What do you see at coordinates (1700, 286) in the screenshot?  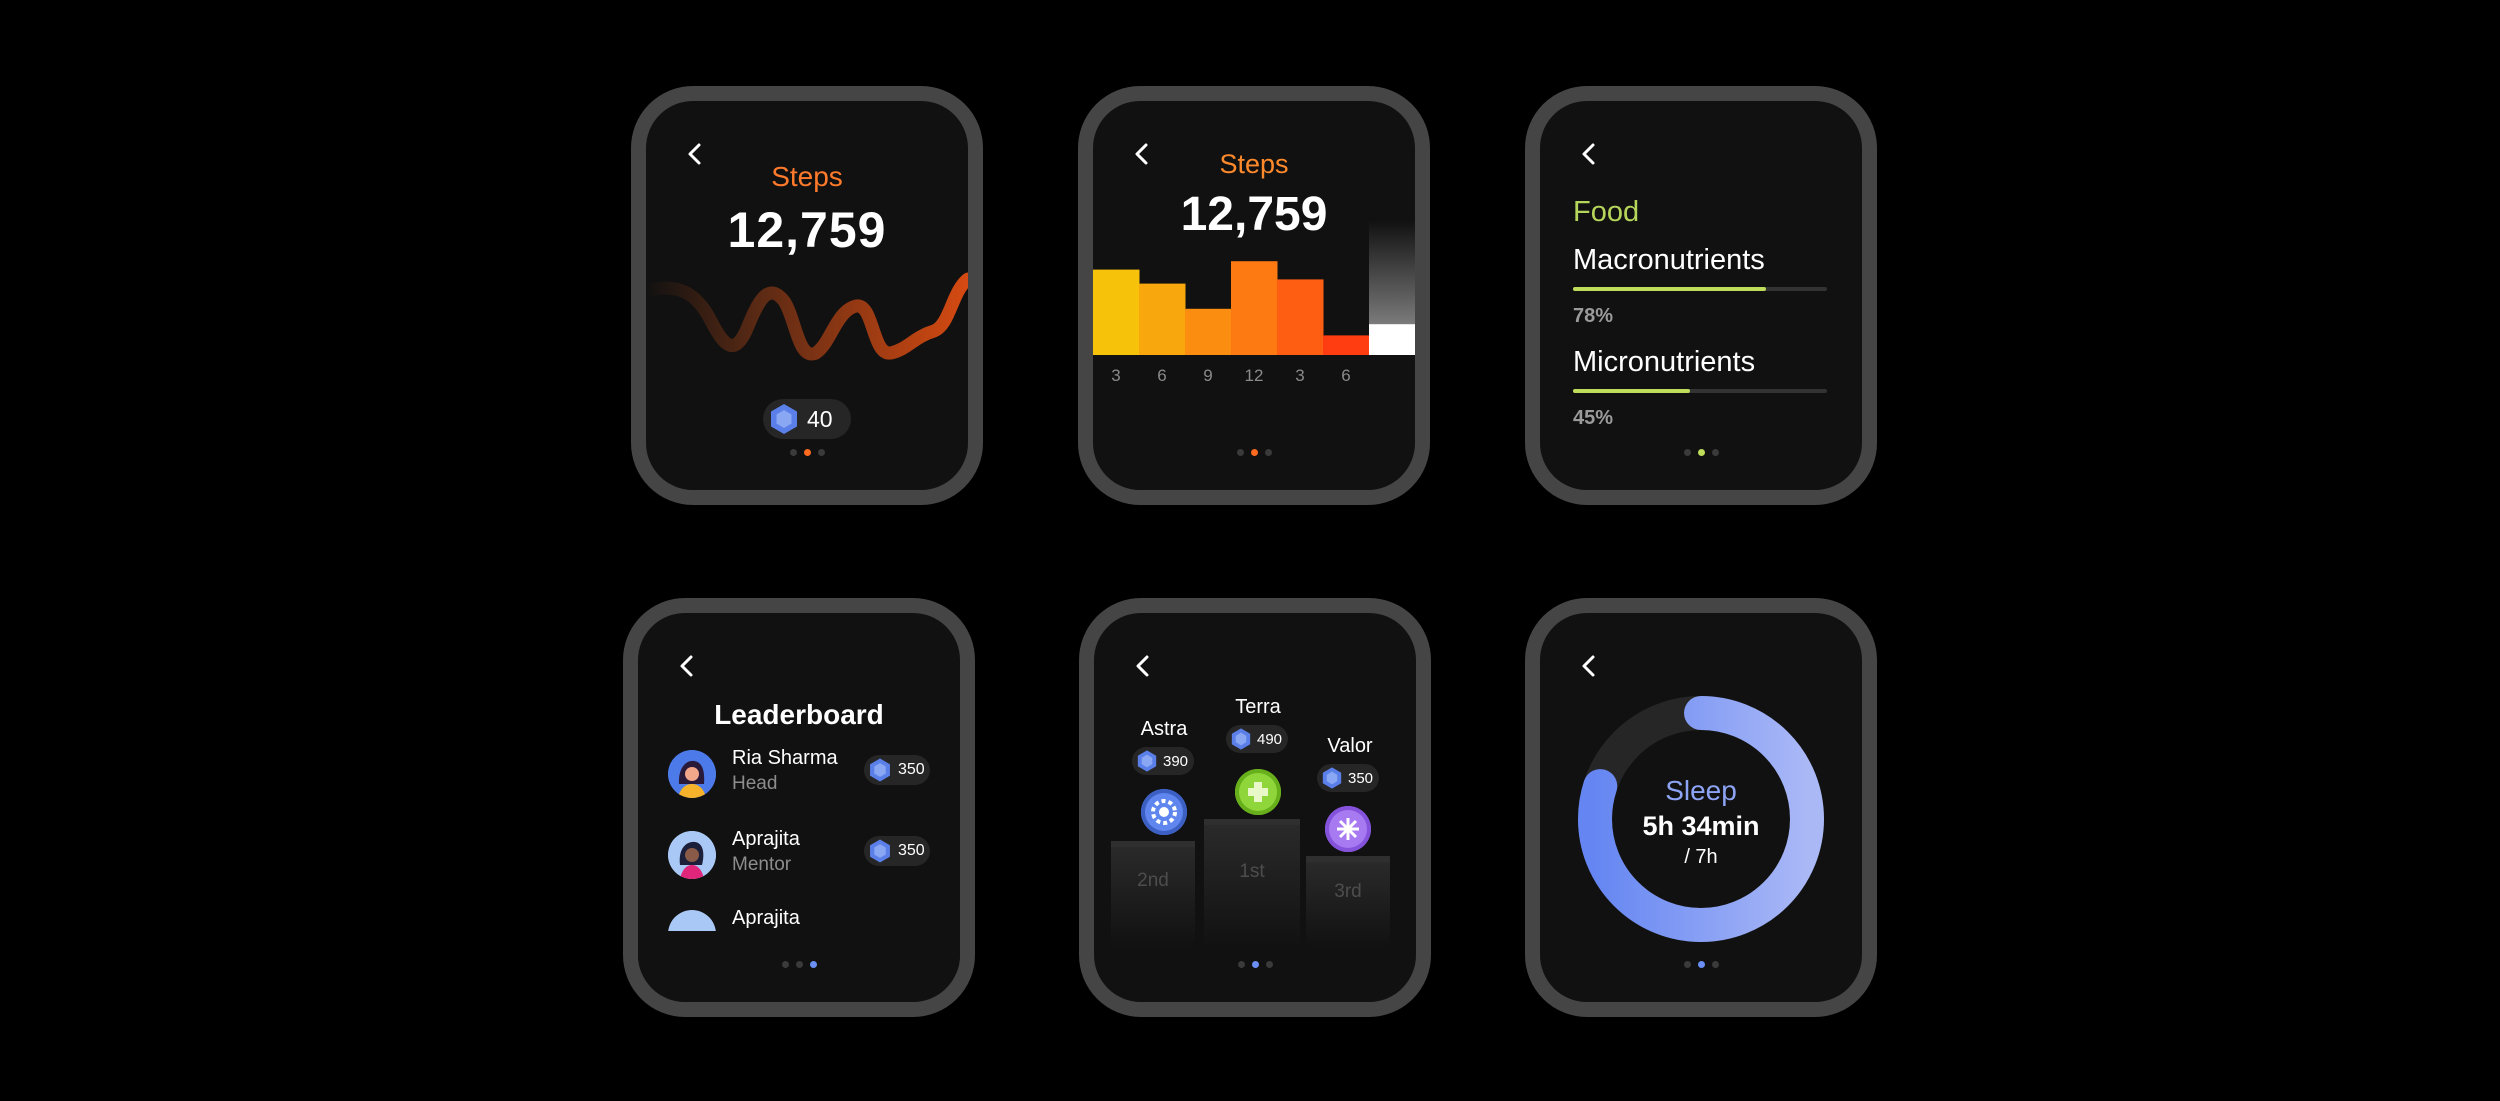 I see `nutrient-macro: Macronutrients 78%` at bounding box center [1700, 286].